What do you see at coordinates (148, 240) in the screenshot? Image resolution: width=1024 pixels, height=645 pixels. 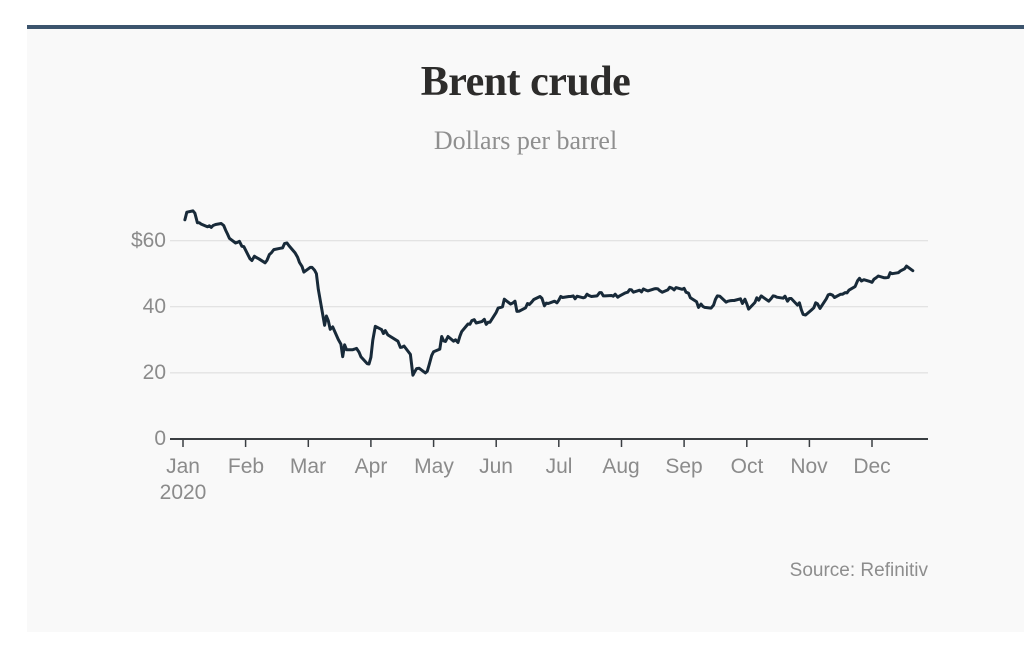 I see `y-tick-label: $60` at bounding box center [148, 240].